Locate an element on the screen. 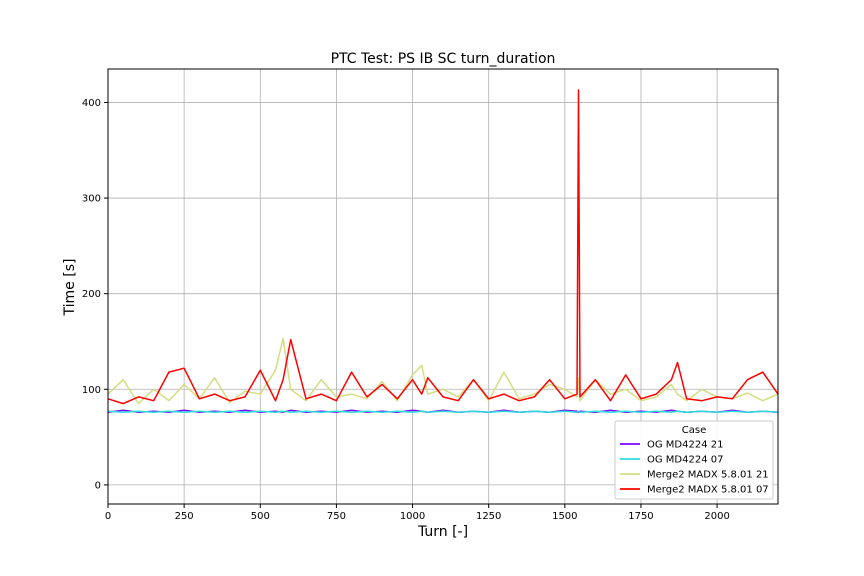 The image size is (864, 576). legend-box is located at coordinates (694, 460).